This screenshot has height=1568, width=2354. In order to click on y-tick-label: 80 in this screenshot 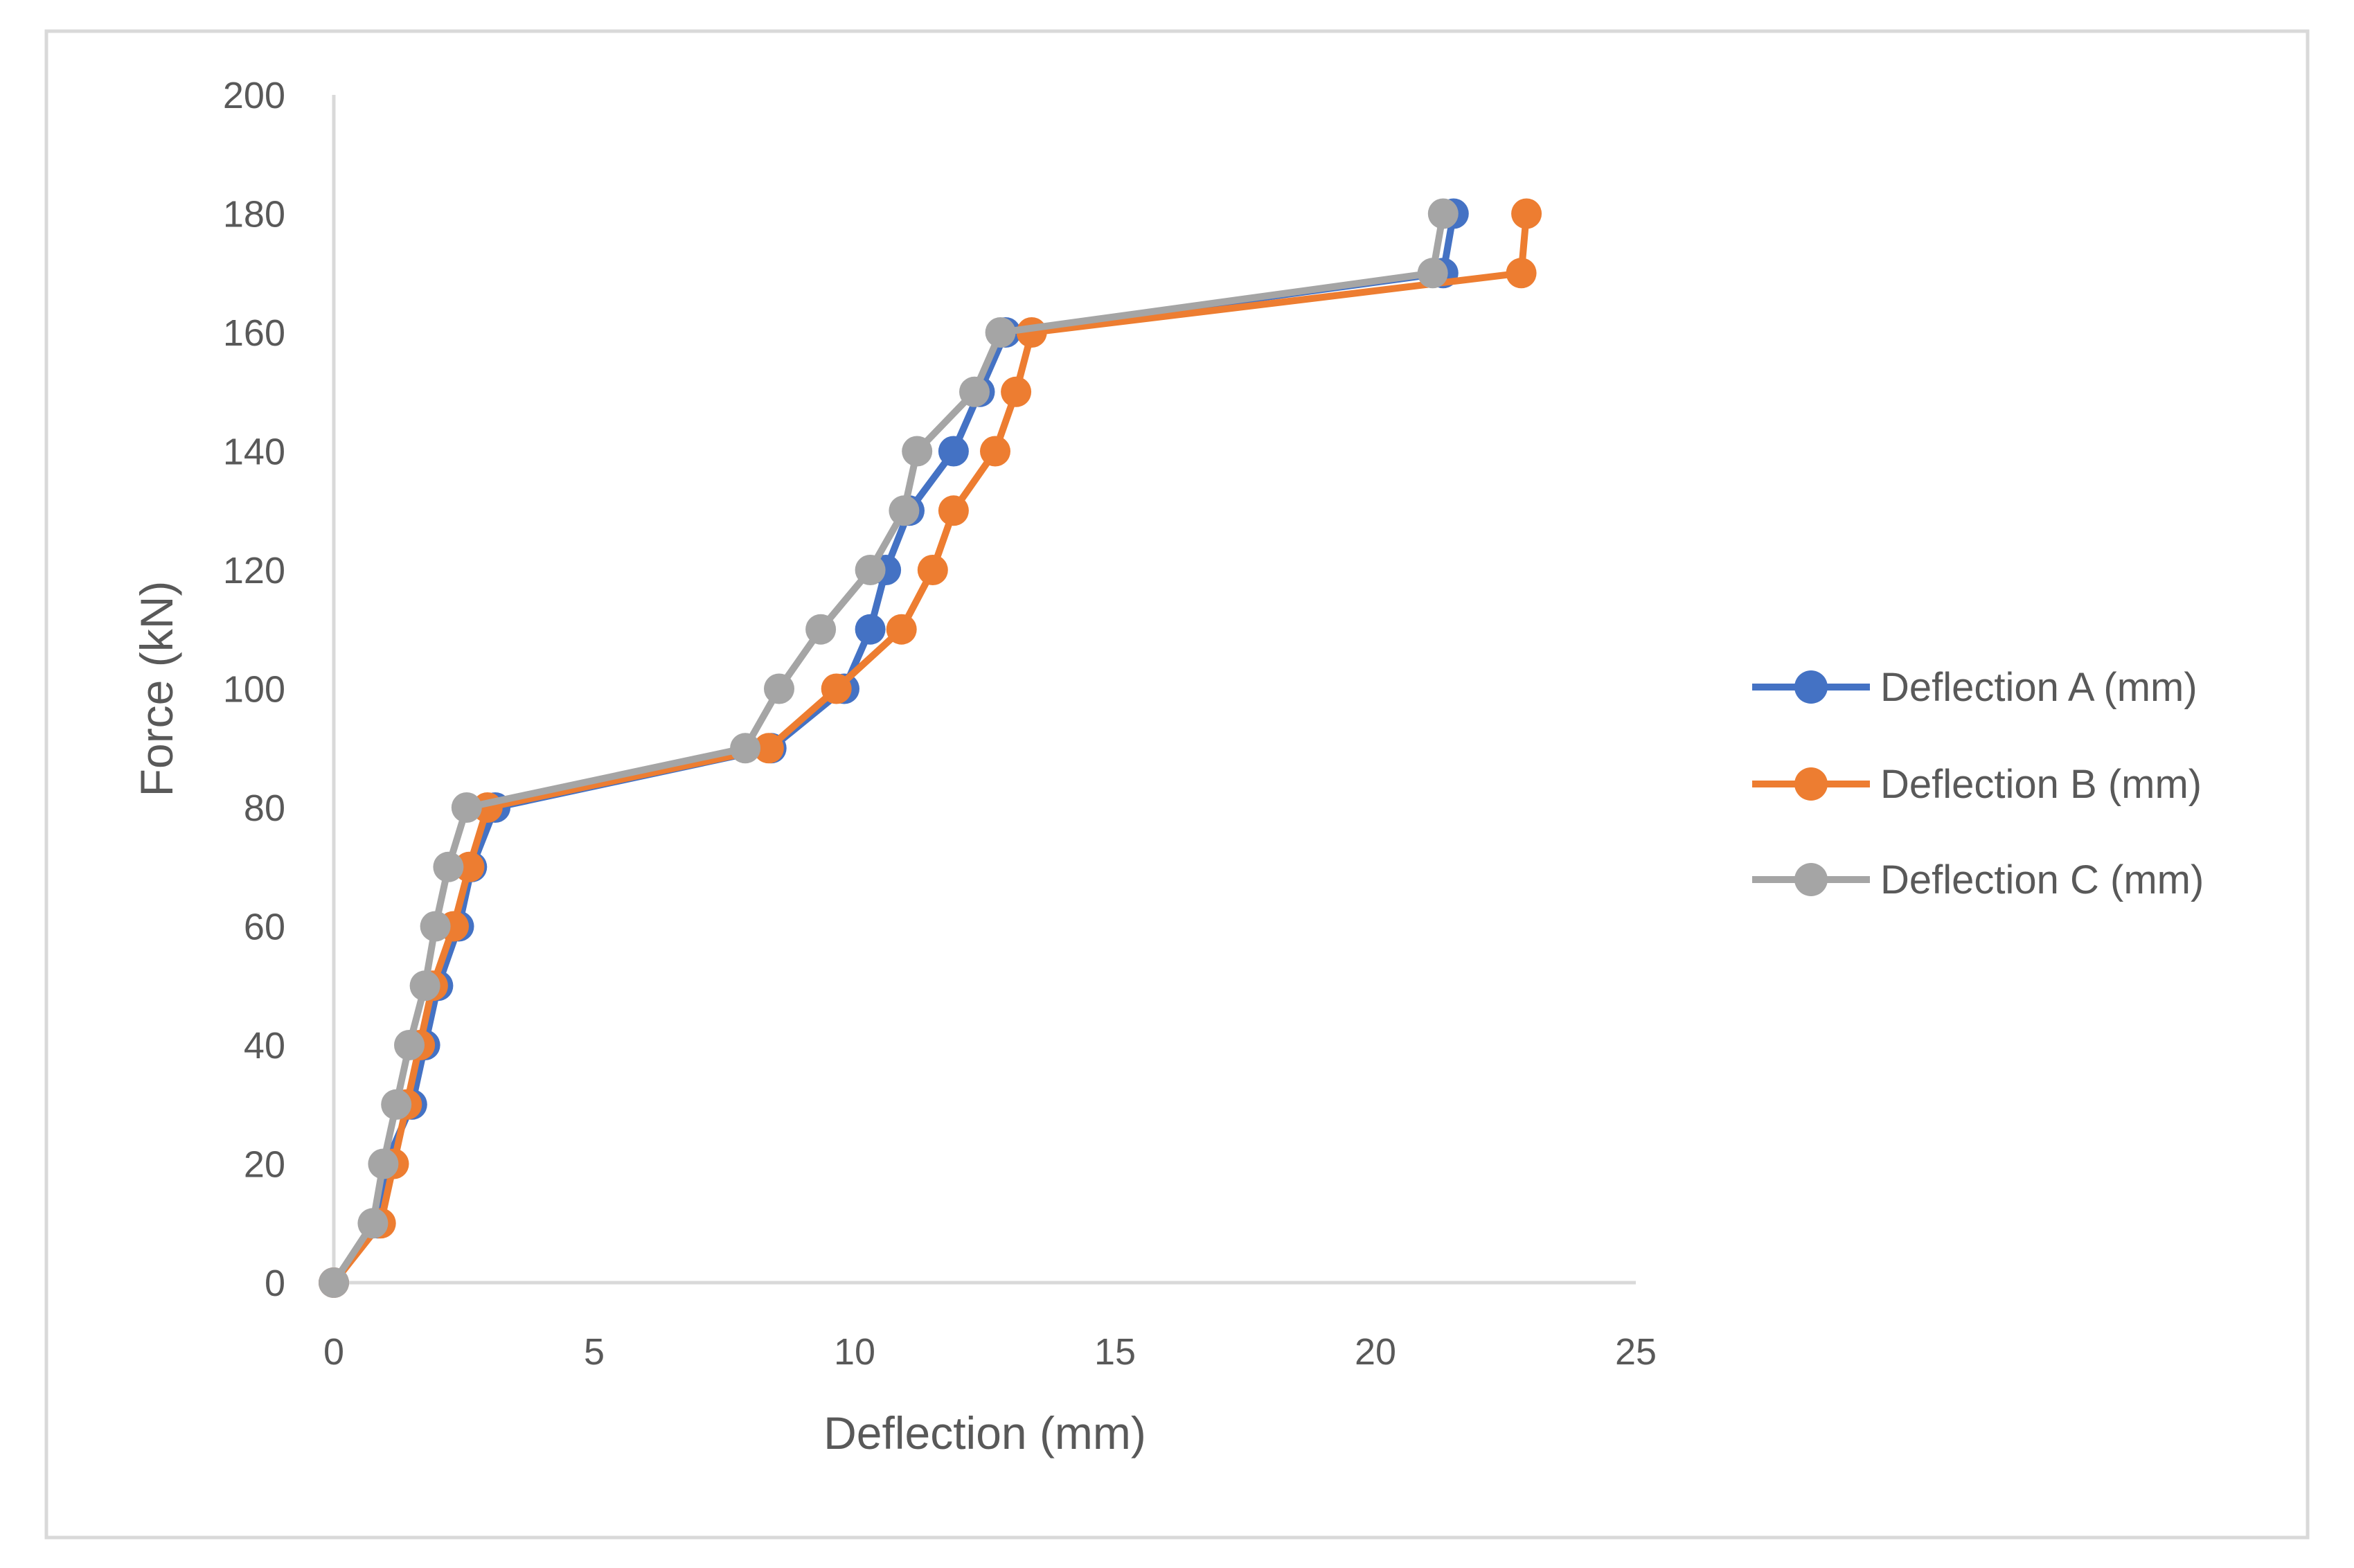, I will do `click(264, 808)`.